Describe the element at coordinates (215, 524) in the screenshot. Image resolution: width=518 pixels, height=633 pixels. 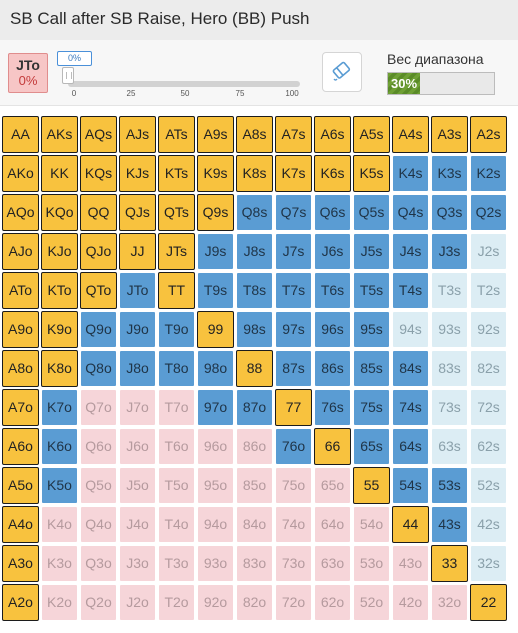
I see `hand-cell-94o: 94o` at that location.